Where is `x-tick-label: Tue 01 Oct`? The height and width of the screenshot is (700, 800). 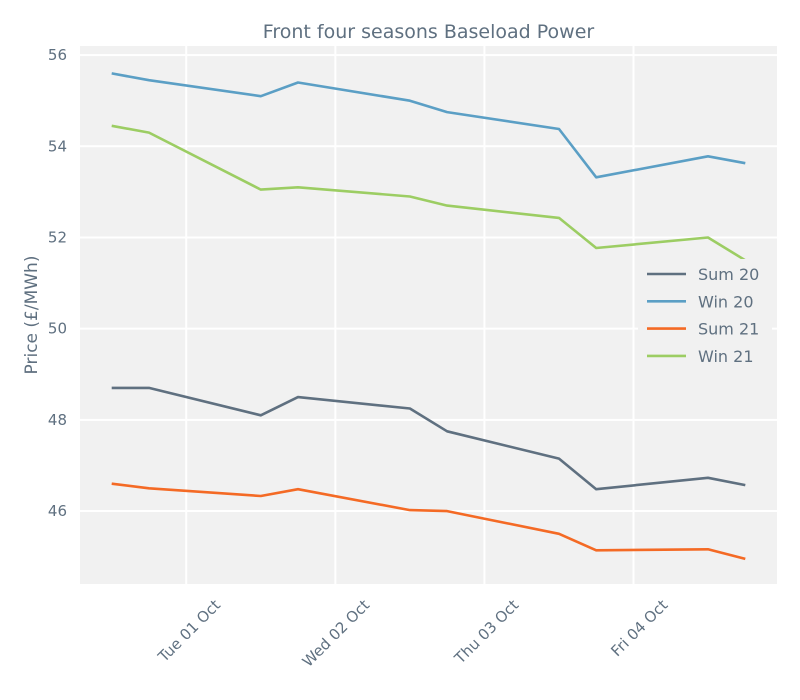 x-tick-label: Tue 01 Oct is located at coordinates (189, 631).